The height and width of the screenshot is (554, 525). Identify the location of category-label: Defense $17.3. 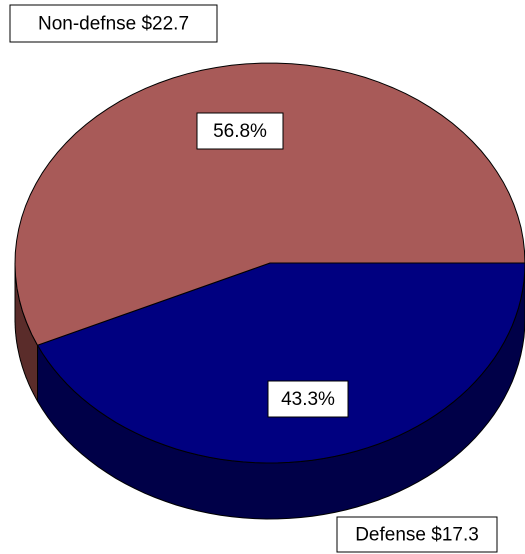
(417, 535).